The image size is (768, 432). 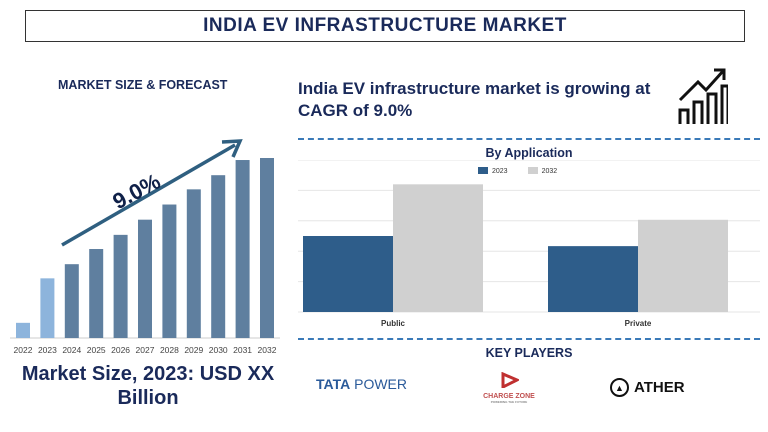 What do you see at coordinates (593, 279) in the screenshot?
I see `bar-private-2023` at bounding box center [593, 279].